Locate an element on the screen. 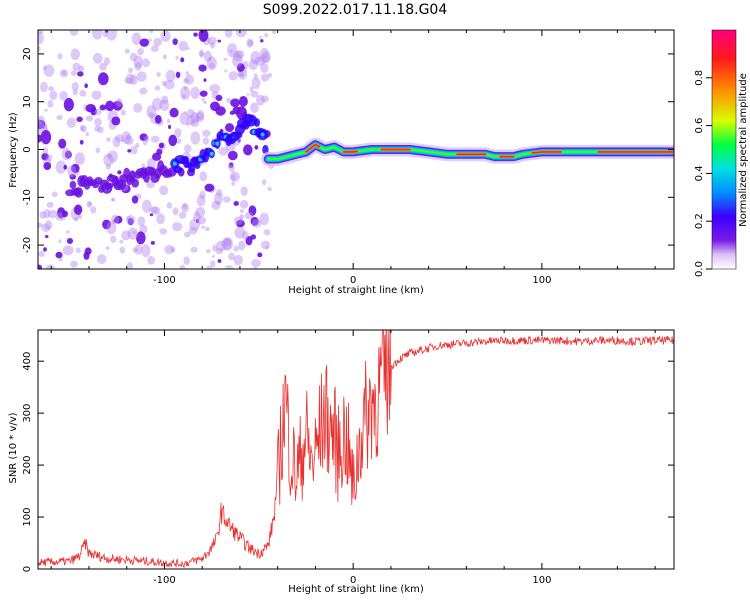  spectrogram-ylabel: Frequency (Hz) is located at coordinates (13, 150).